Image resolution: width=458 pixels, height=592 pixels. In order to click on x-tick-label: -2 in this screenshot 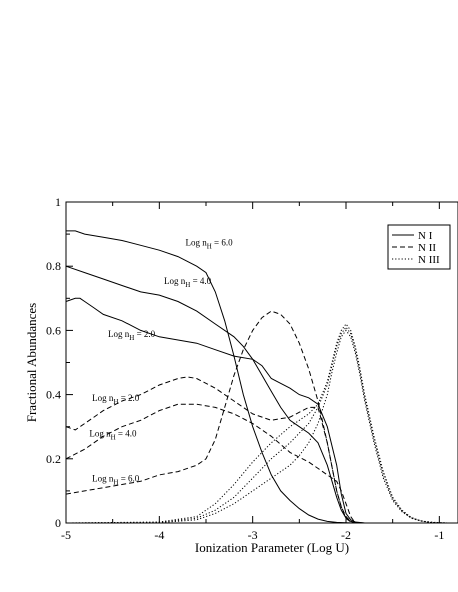, I will do `click(346, 535)`.